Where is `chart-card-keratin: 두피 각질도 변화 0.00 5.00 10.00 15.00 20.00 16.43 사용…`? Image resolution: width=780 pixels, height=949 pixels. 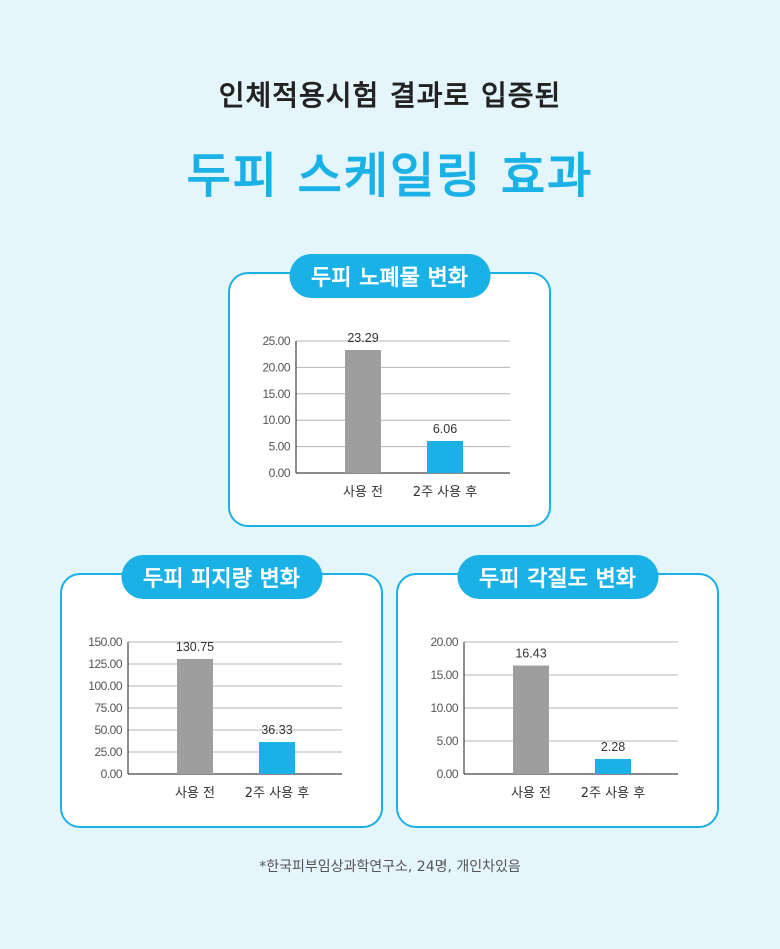
chart-card-keratin: 두피 각질도 변화 0.00 5.00 10.00 15.00 20.00 16.43 사용… is located at coordinates (557, 691).